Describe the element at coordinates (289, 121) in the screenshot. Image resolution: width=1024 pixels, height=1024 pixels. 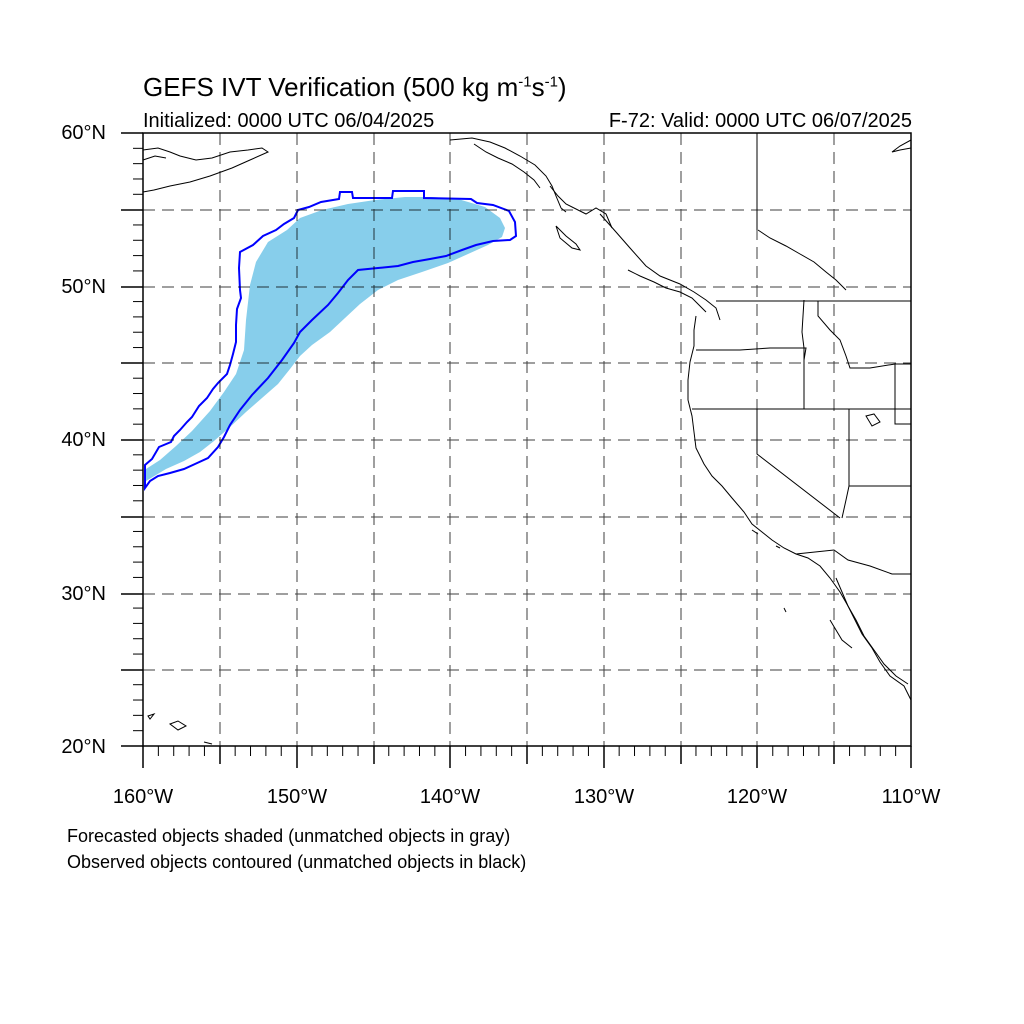
I see `initialized-time: Initialized: 0000 UTC 06/04/2025` at that location.